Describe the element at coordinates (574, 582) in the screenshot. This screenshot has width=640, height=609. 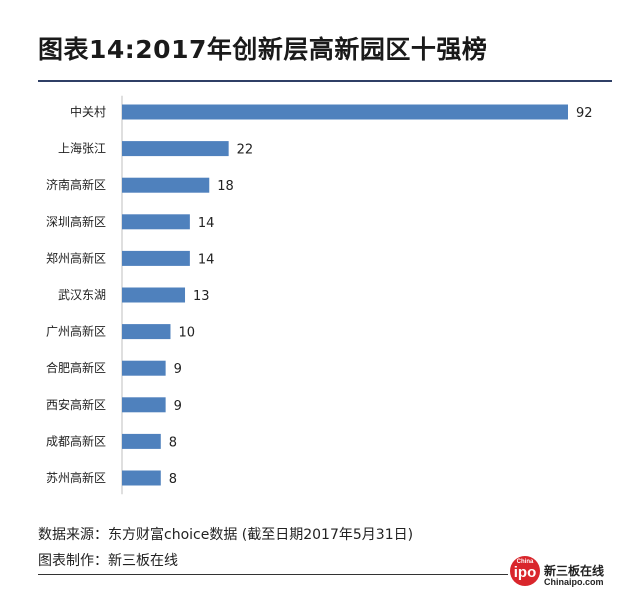
I see `logo-url: Chinaipo.com` at that location.